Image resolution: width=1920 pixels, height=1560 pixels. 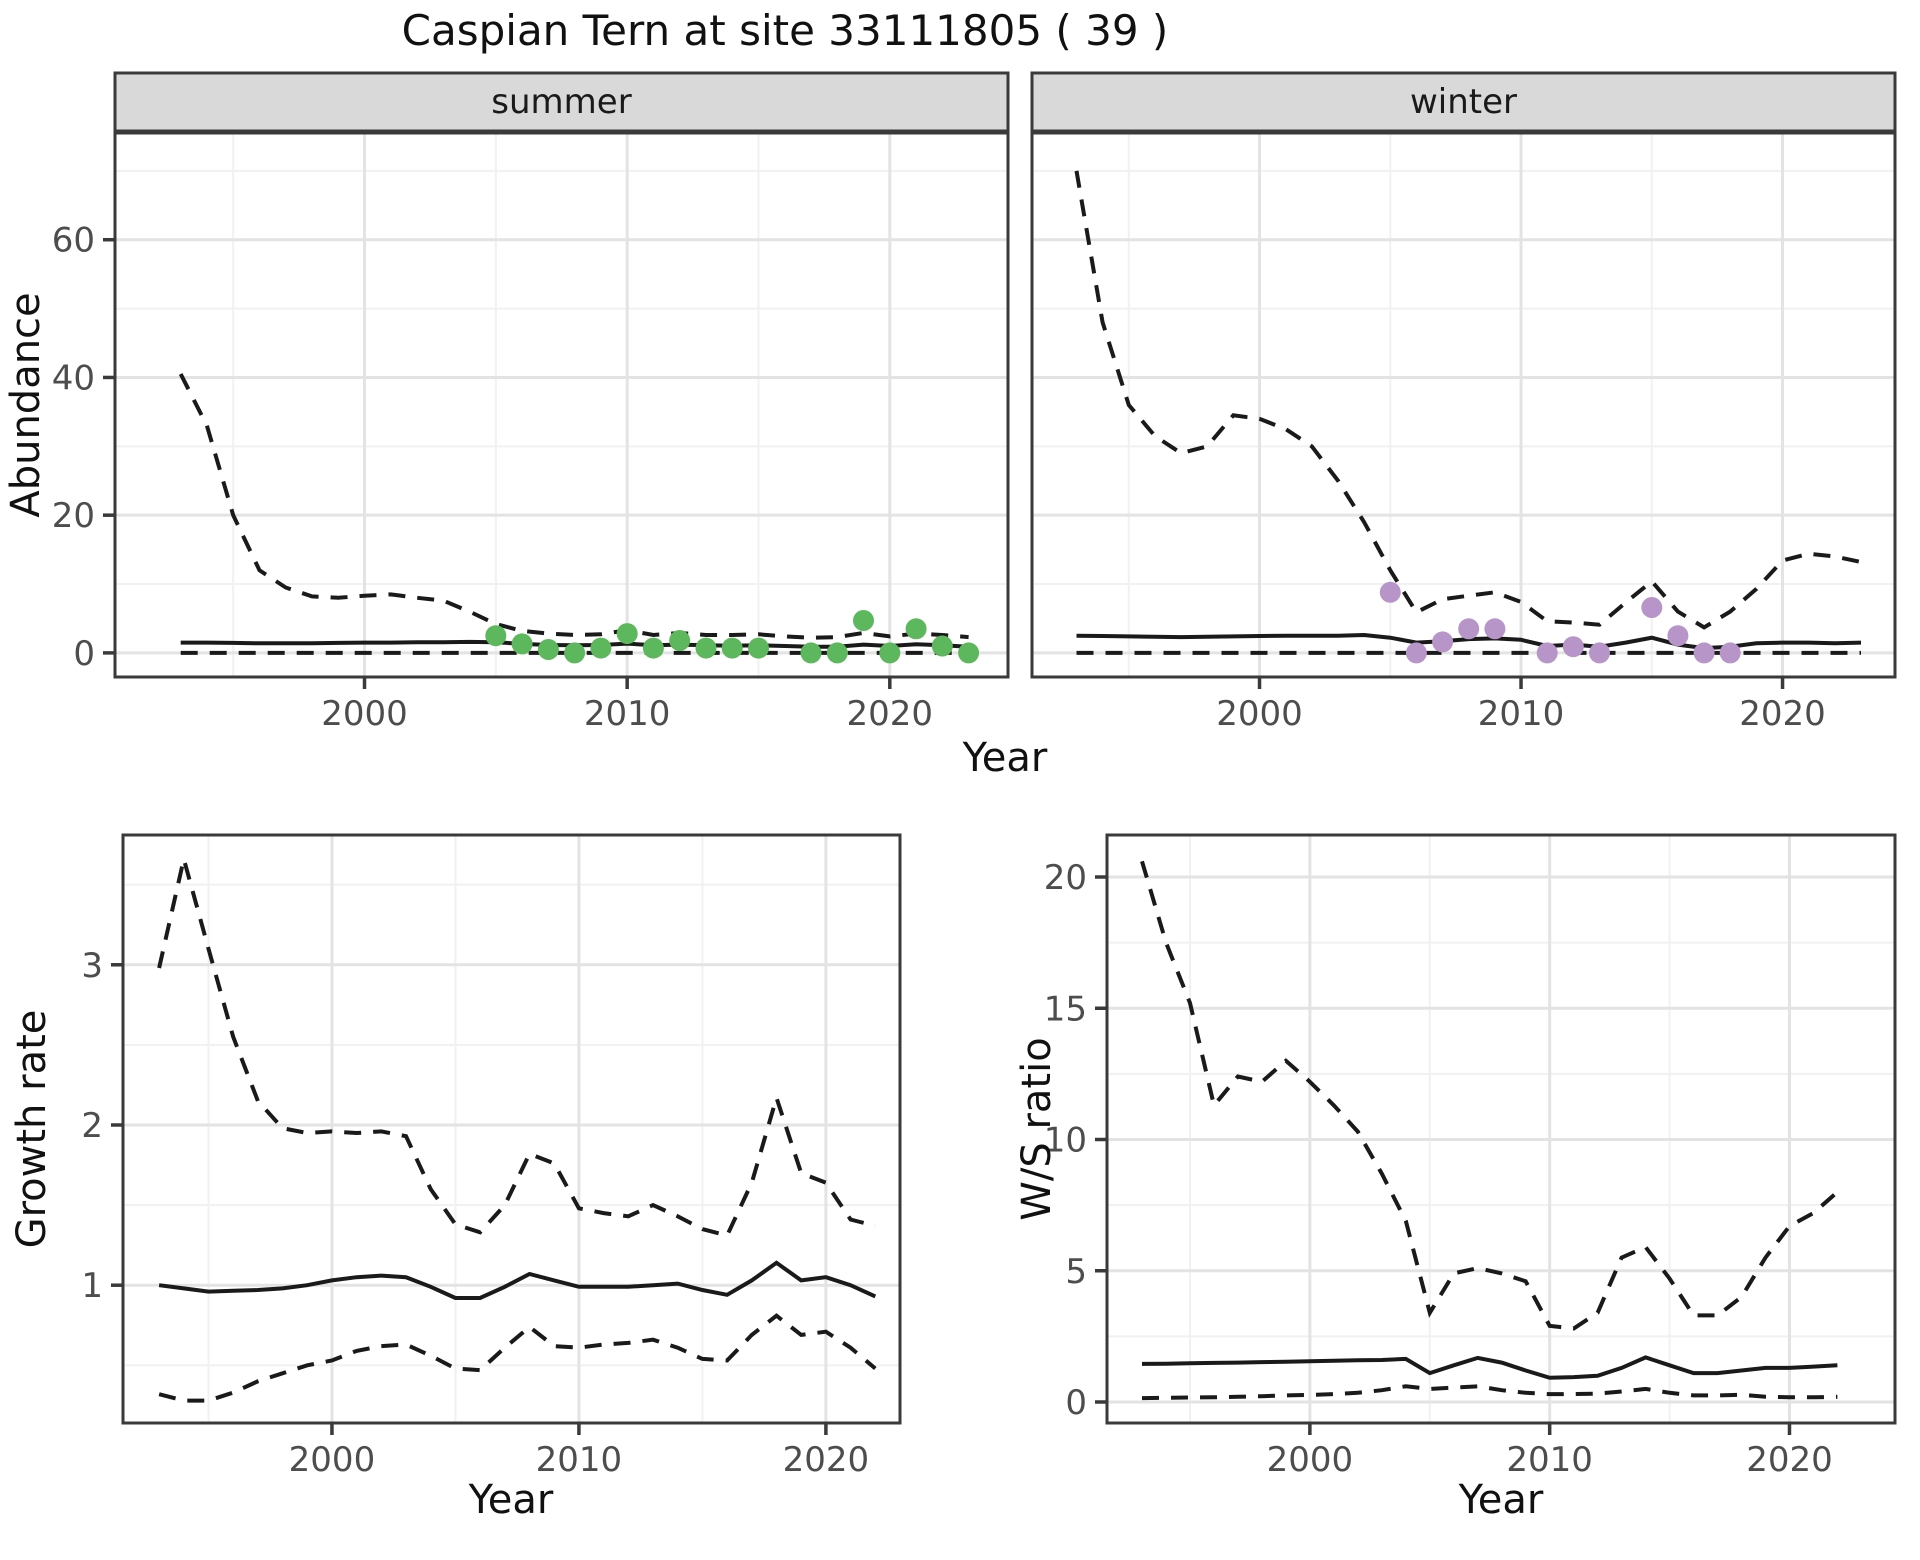 I want to click on ws-ratio-median-line, so click(x=1489, y=1367).